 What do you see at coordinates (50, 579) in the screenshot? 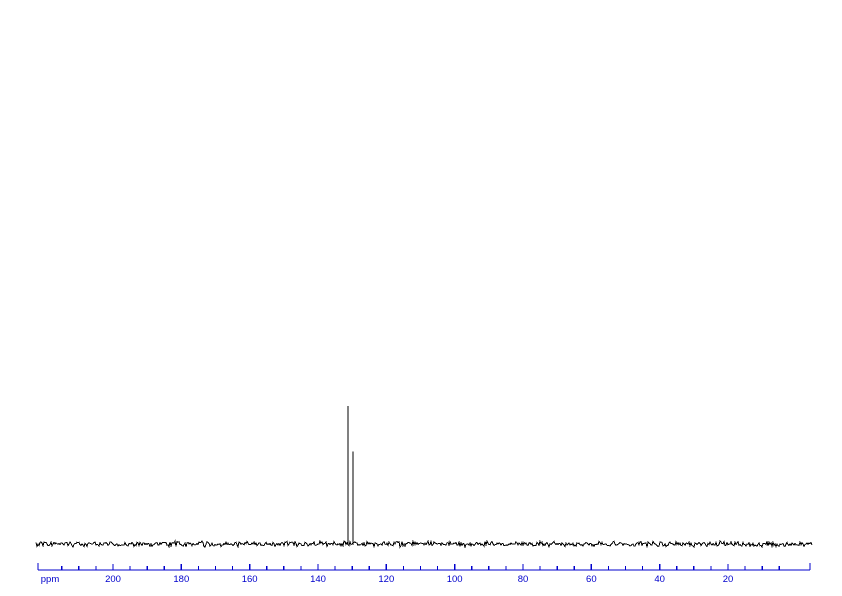
I see `axis-unit-label: ppm` at bounding box center [50, 579].